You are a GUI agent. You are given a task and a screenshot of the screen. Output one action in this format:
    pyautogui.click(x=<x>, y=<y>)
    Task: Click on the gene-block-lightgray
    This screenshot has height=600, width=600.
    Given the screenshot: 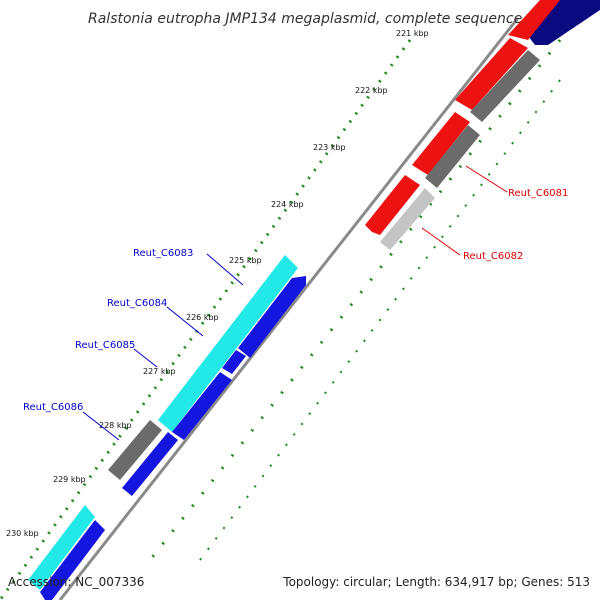 What is the action you would take?
    pyautogui.click(x=407, y=219)
    